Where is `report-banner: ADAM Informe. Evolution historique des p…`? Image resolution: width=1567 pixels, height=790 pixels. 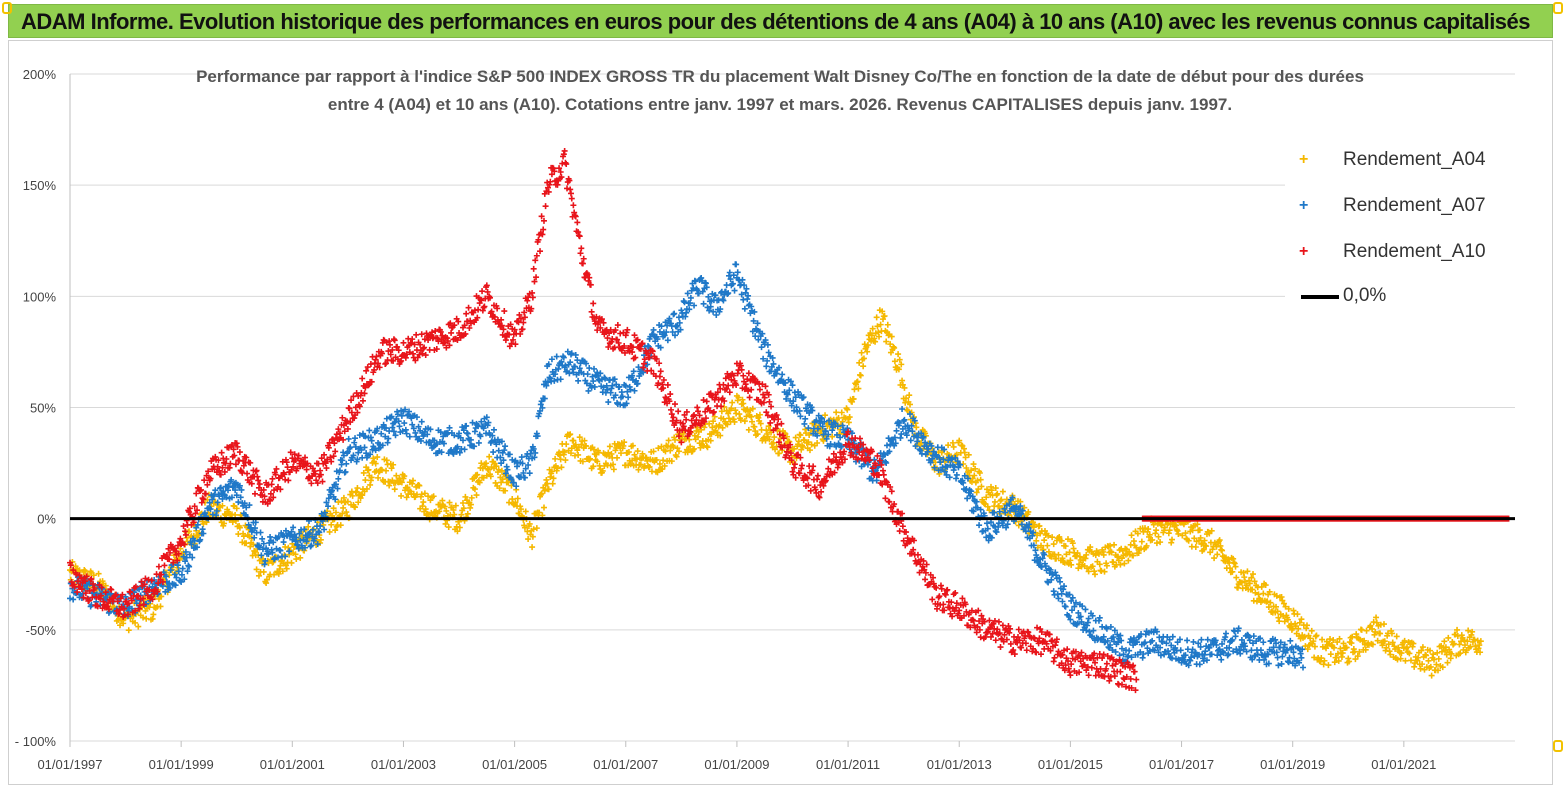
report-banner: ADAM Informe. Evolution historique des p… is located at coordinates (780, 21).